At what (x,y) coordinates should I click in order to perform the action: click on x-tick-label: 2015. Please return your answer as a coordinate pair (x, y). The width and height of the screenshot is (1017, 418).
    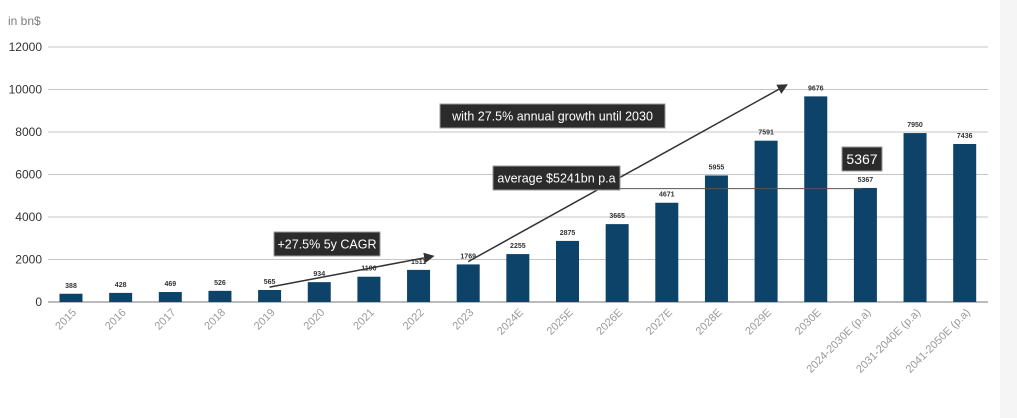
    Looking at the image, I should click on (66, 320).